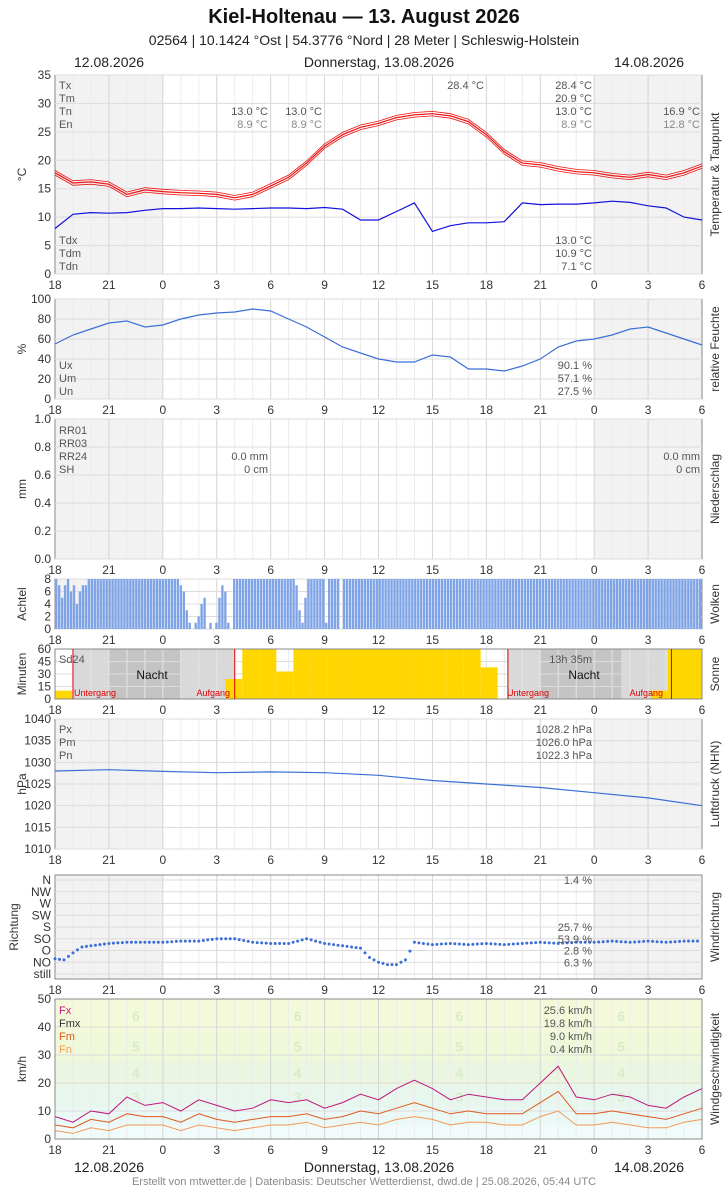 This screenshot has width=728, height=1190. I want to click on pres-xtick-label: 12, so click(379, 860).